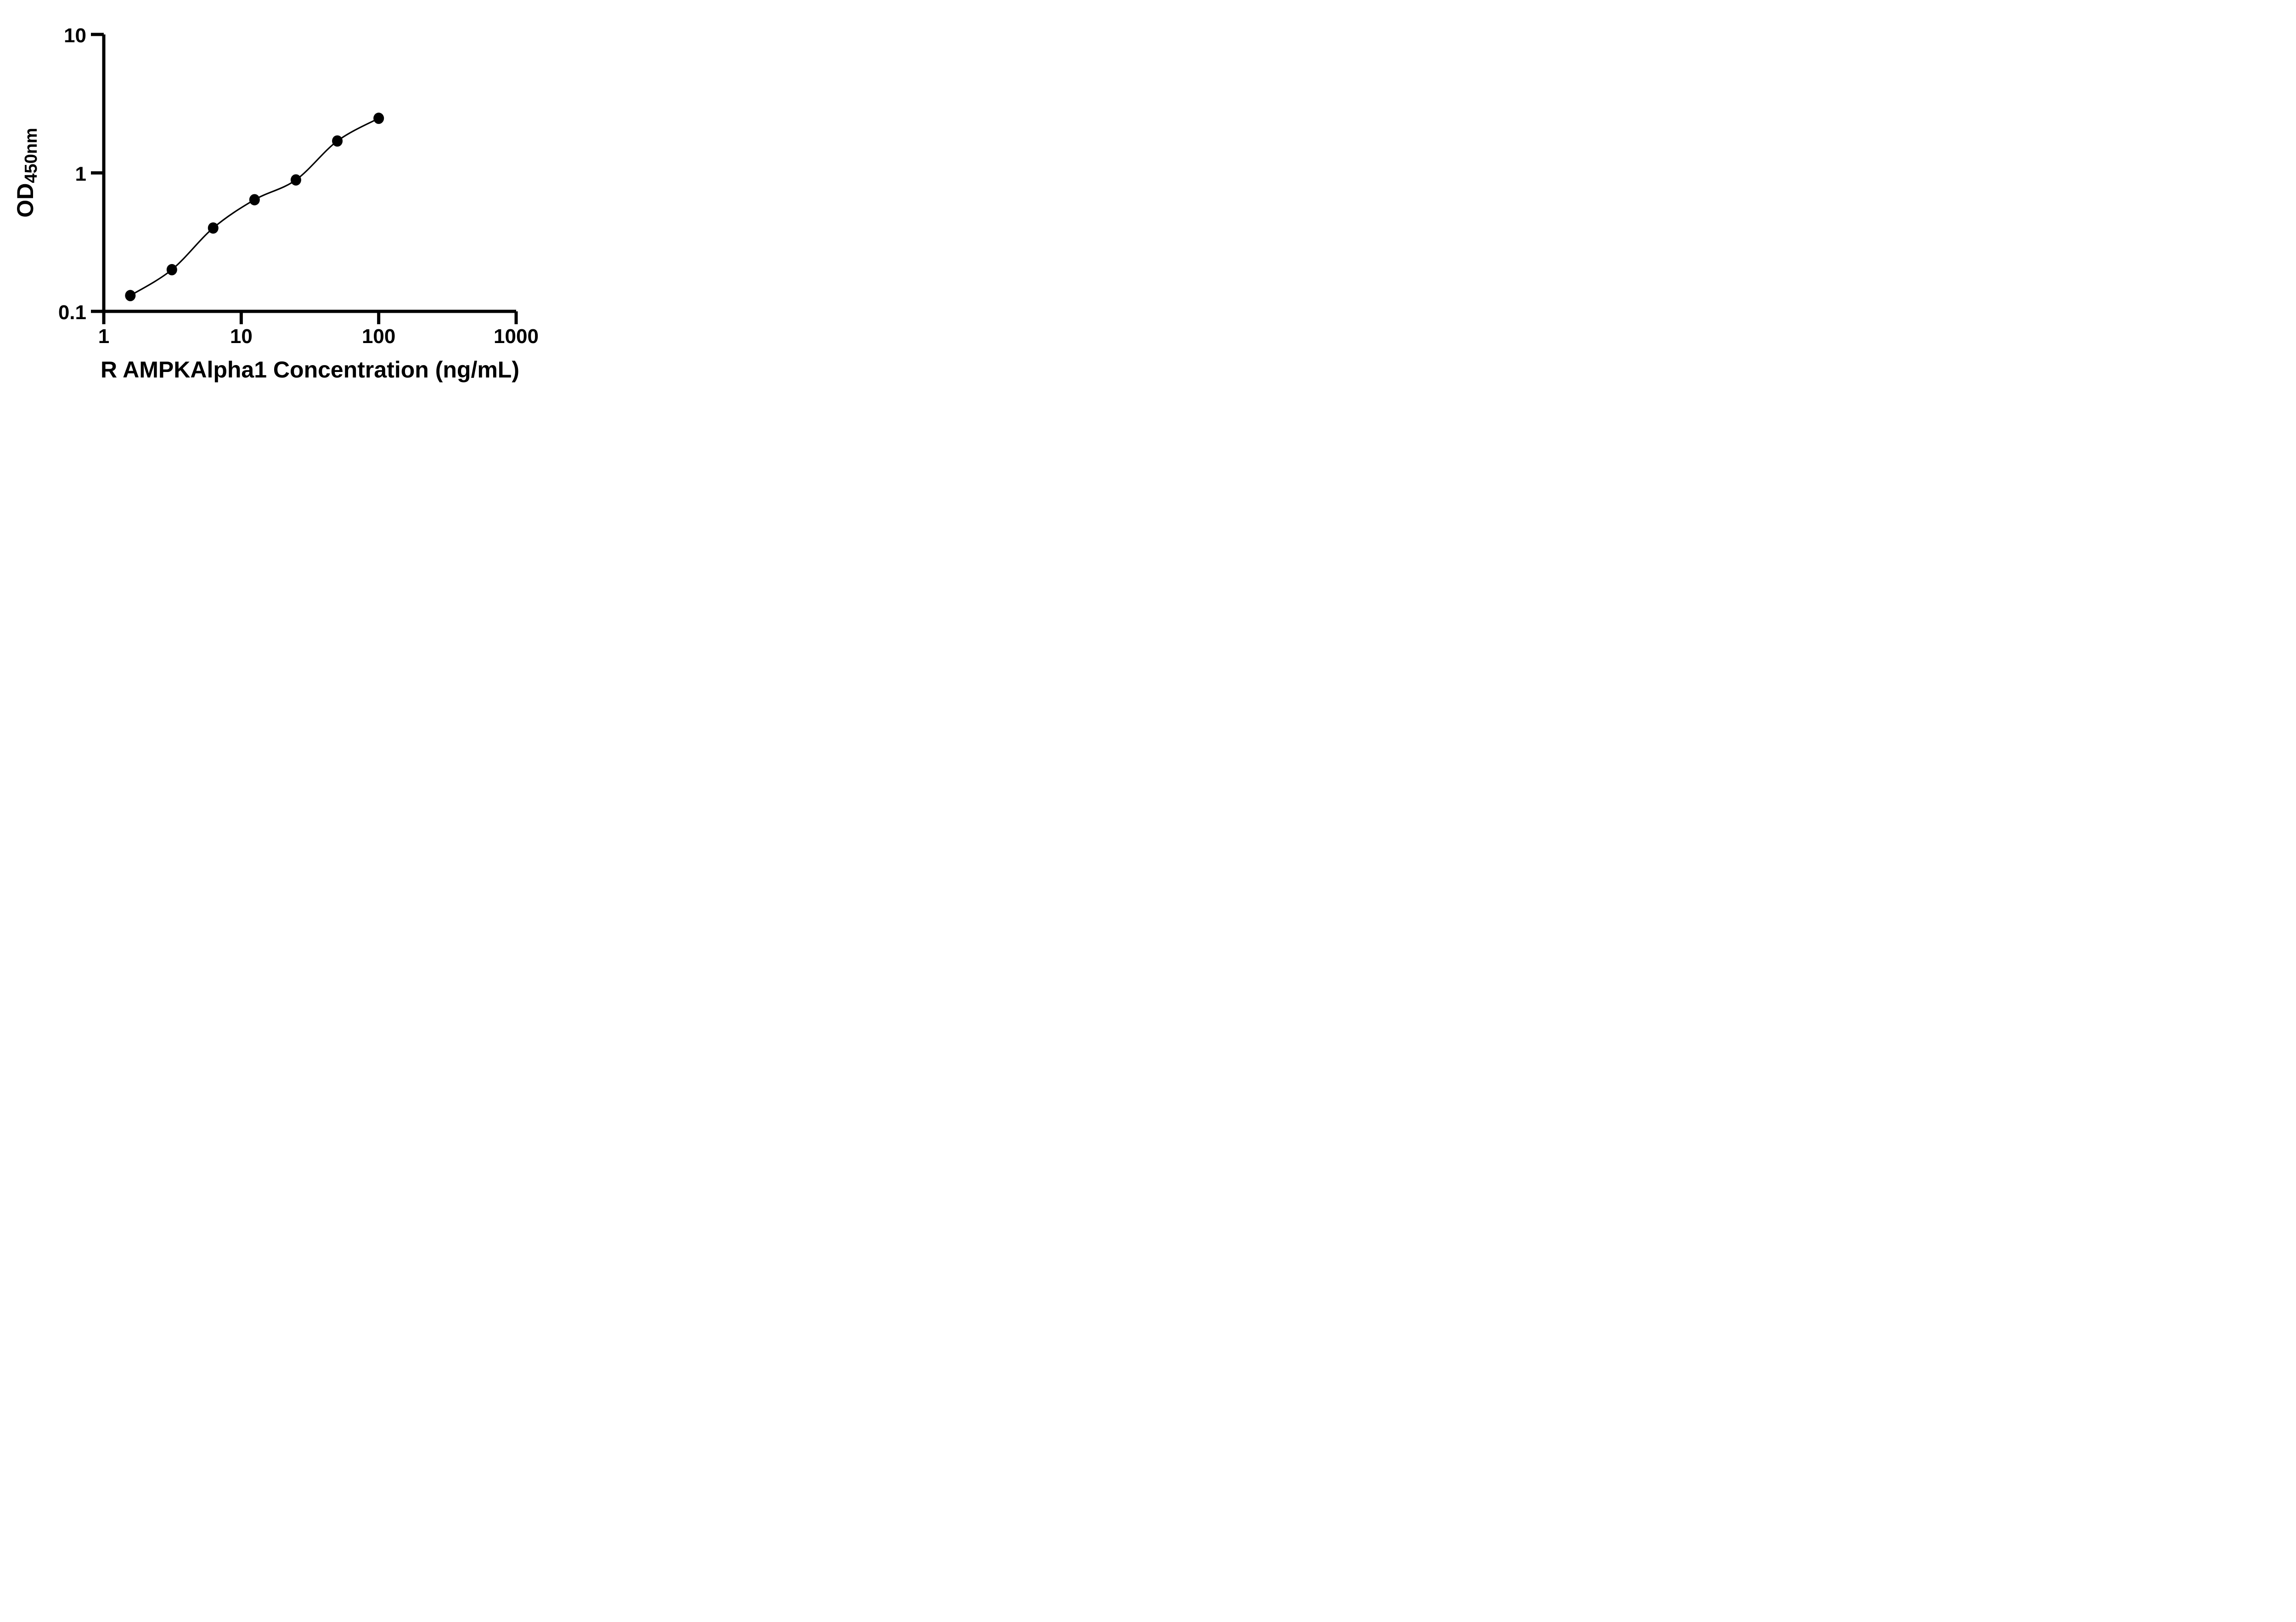 The height and width of the screenshot is (1622, 2296). Describe the element at coordinates (72, 313) in the screenshot. I see `y-tick-label: 0.1` at that location.